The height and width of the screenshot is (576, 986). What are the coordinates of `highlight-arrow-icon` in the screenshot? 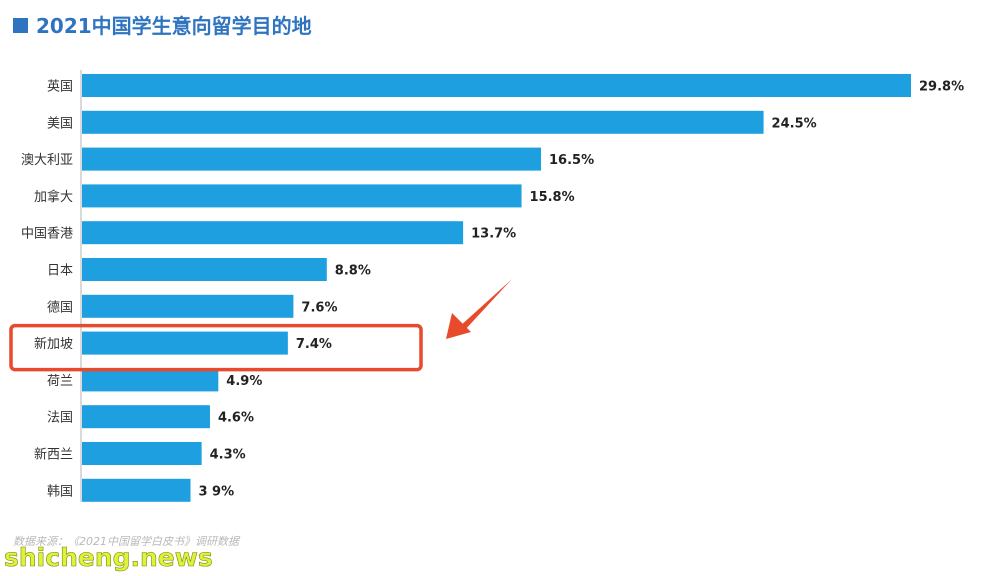 It's located at (479, 309).